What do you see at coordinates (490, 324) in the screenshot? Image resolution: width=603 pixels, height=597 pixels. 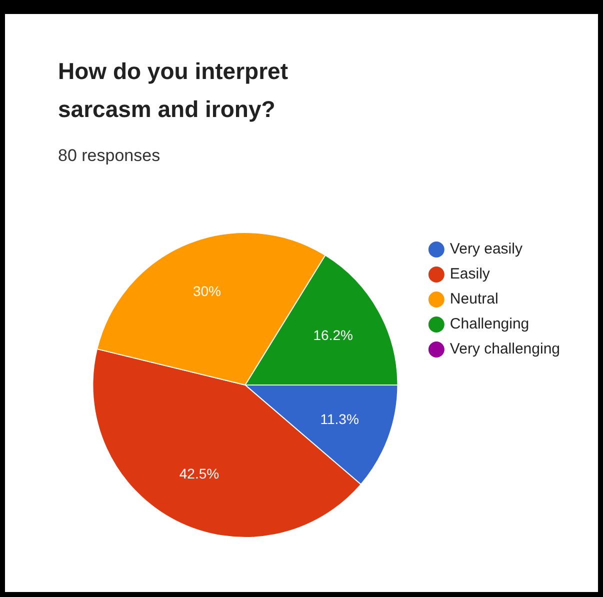 I see `legend-label: Challenging` at bounding box center [490, 324].